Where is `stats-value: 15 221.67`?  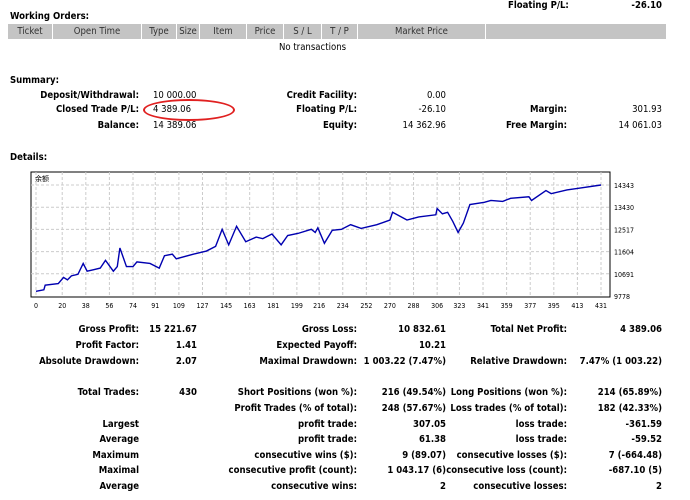
stats-value: 15 221.67 is located at coordinates (173, 329).